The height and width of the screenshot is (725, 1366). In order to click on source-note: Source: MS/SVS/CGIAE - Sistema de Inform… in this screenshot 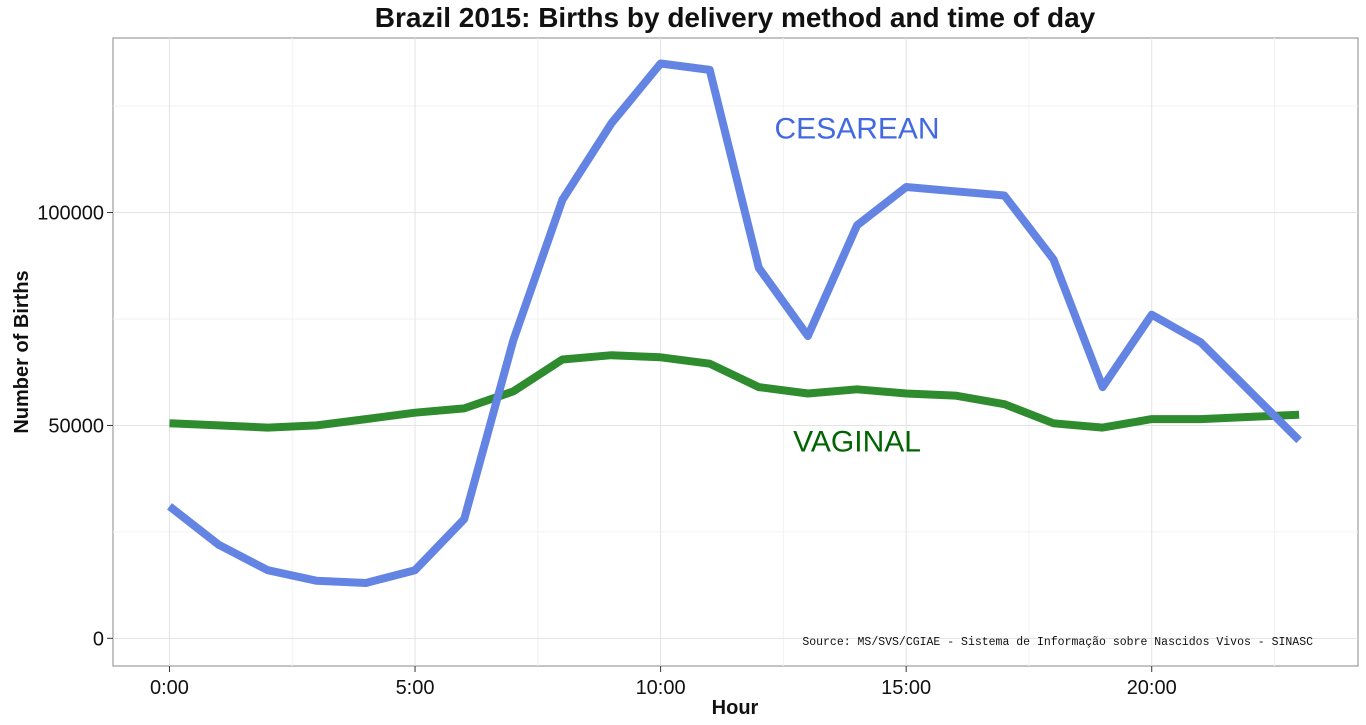, I will do `click(1057, 642)`.